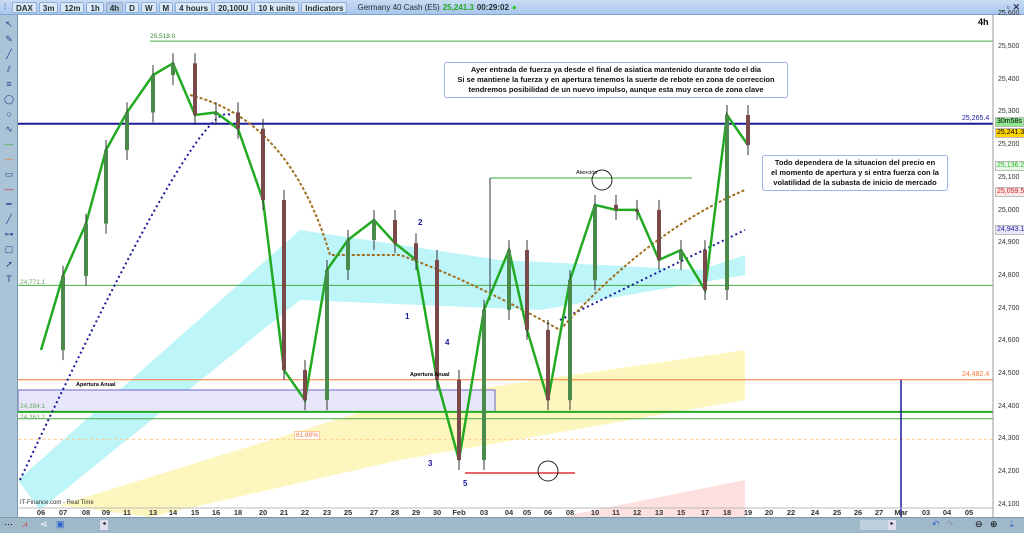  Describe the element at coordinates (9, 264) in the screenshot. I see `arrow-icon: ➚` at that location.